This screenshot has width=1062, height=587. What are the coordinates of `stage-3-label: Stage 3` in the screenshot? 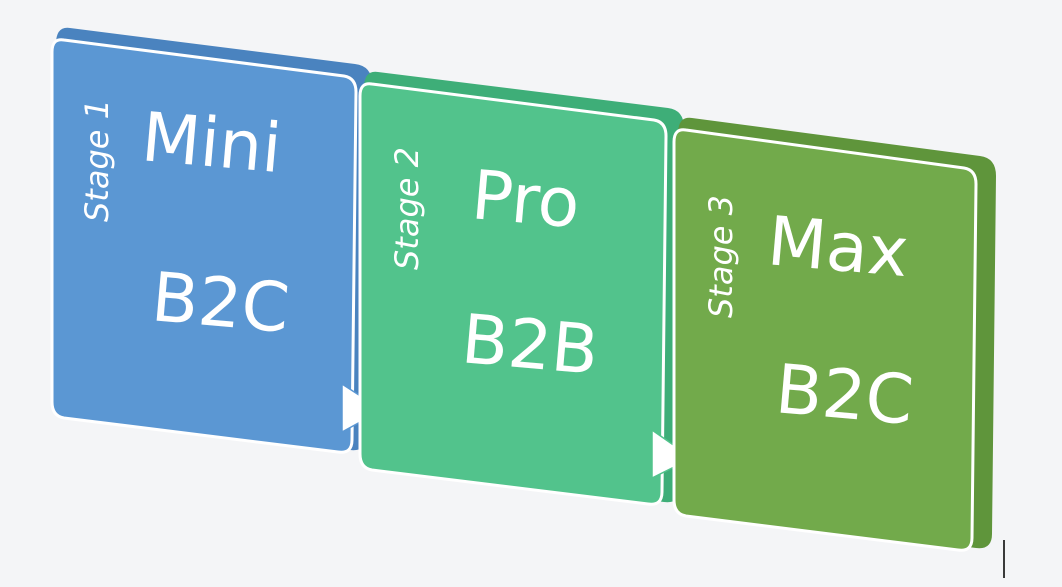 It's located at (721, 256).